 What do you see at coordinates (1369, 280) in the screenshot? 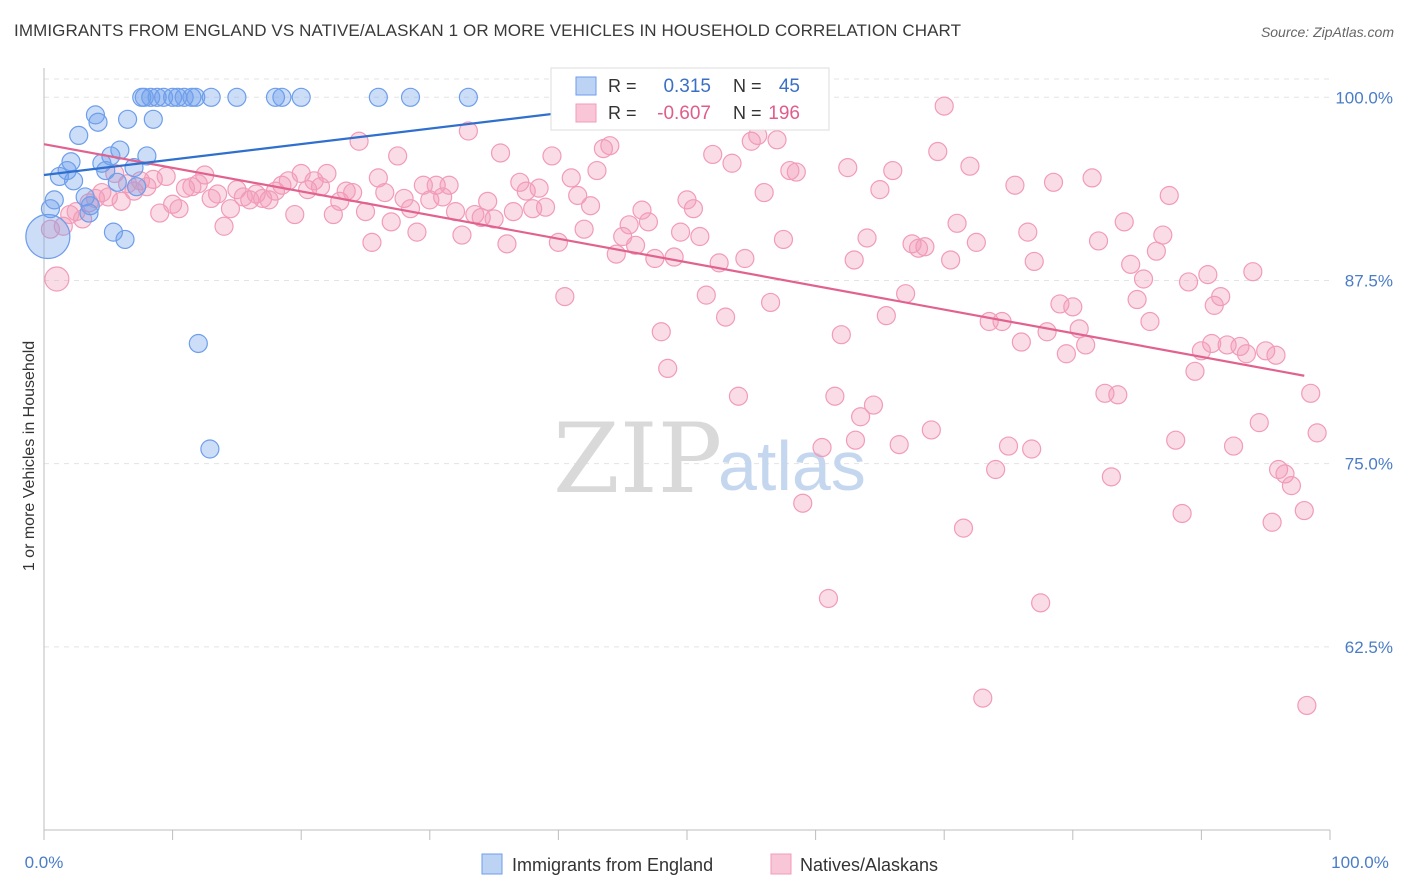
I see `y-tick-label: 87.5%` at bounding box center [1369, 280].